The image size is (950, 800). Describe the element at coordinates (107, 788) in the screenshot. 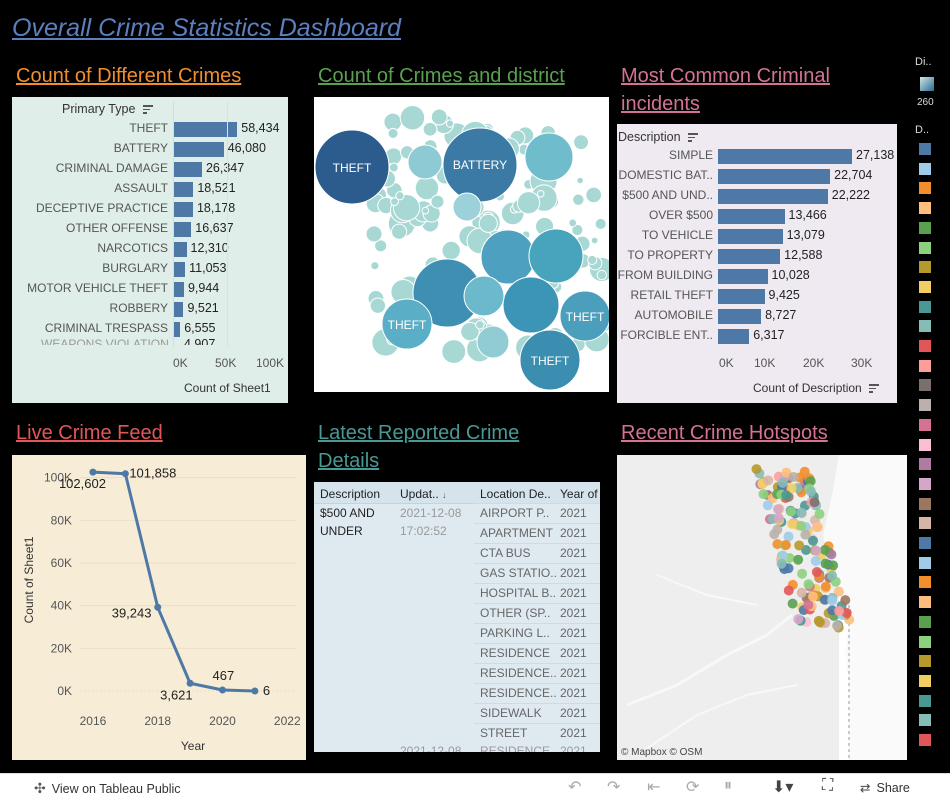

I see `view-on-tableau-link: ✣ View on Tableau Public` at that location.